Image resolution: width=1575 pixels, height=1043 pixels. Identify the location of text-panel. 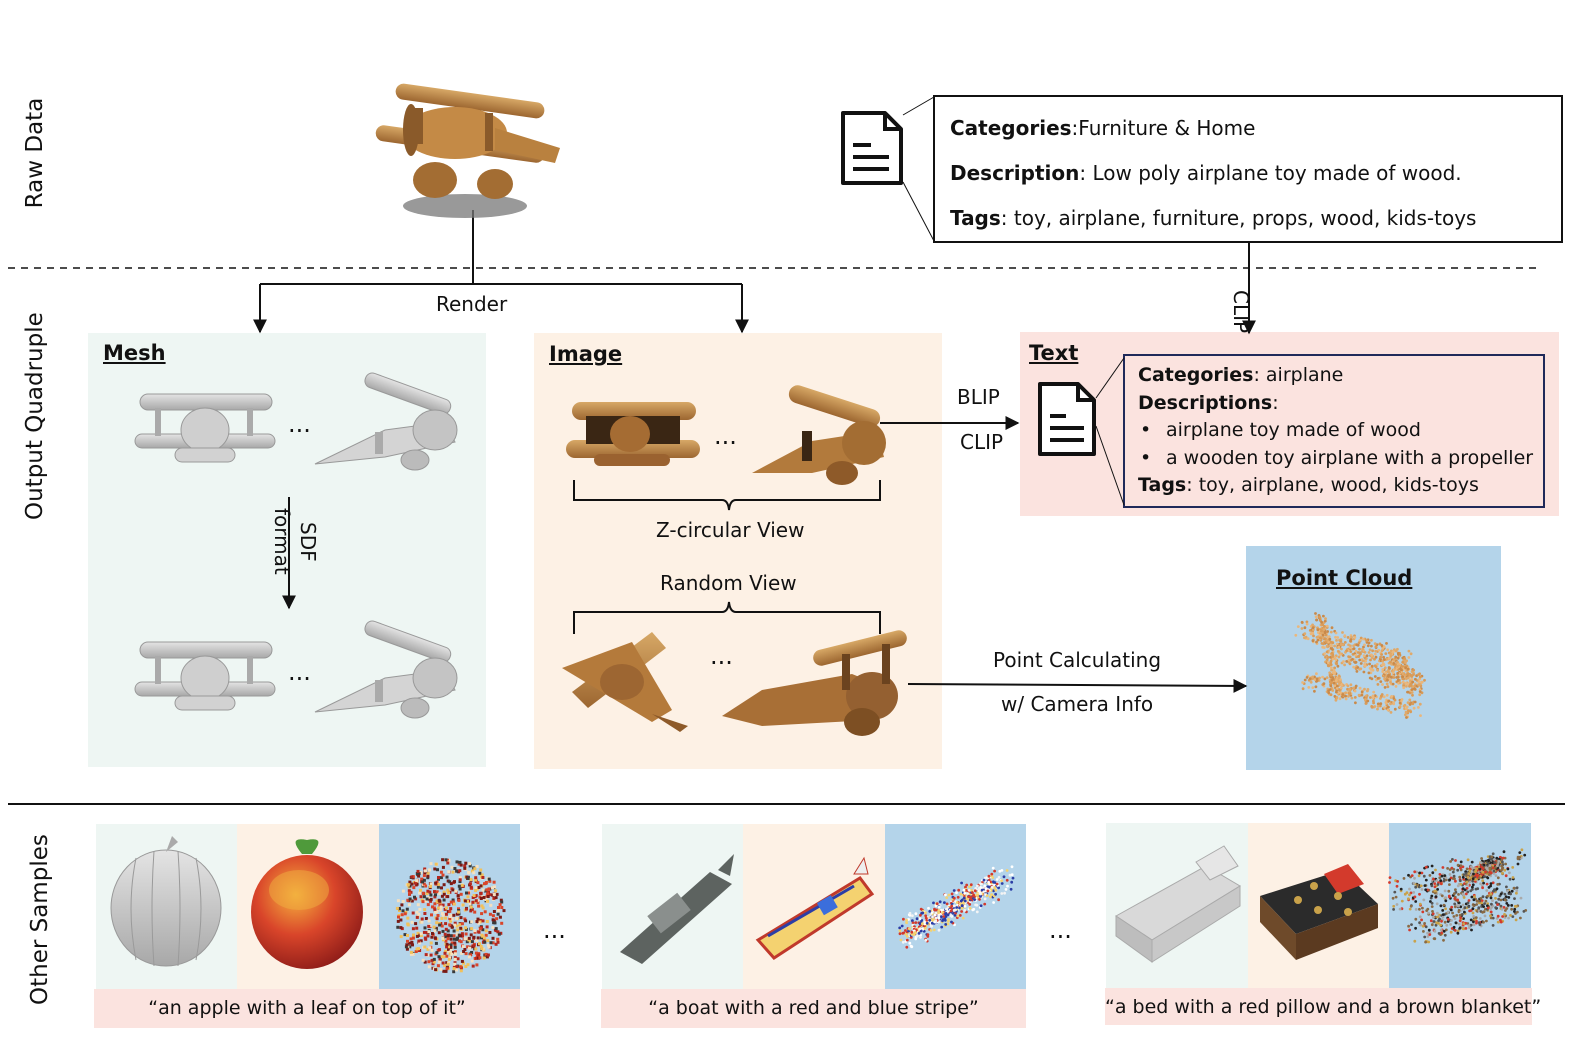
(1289, 424).